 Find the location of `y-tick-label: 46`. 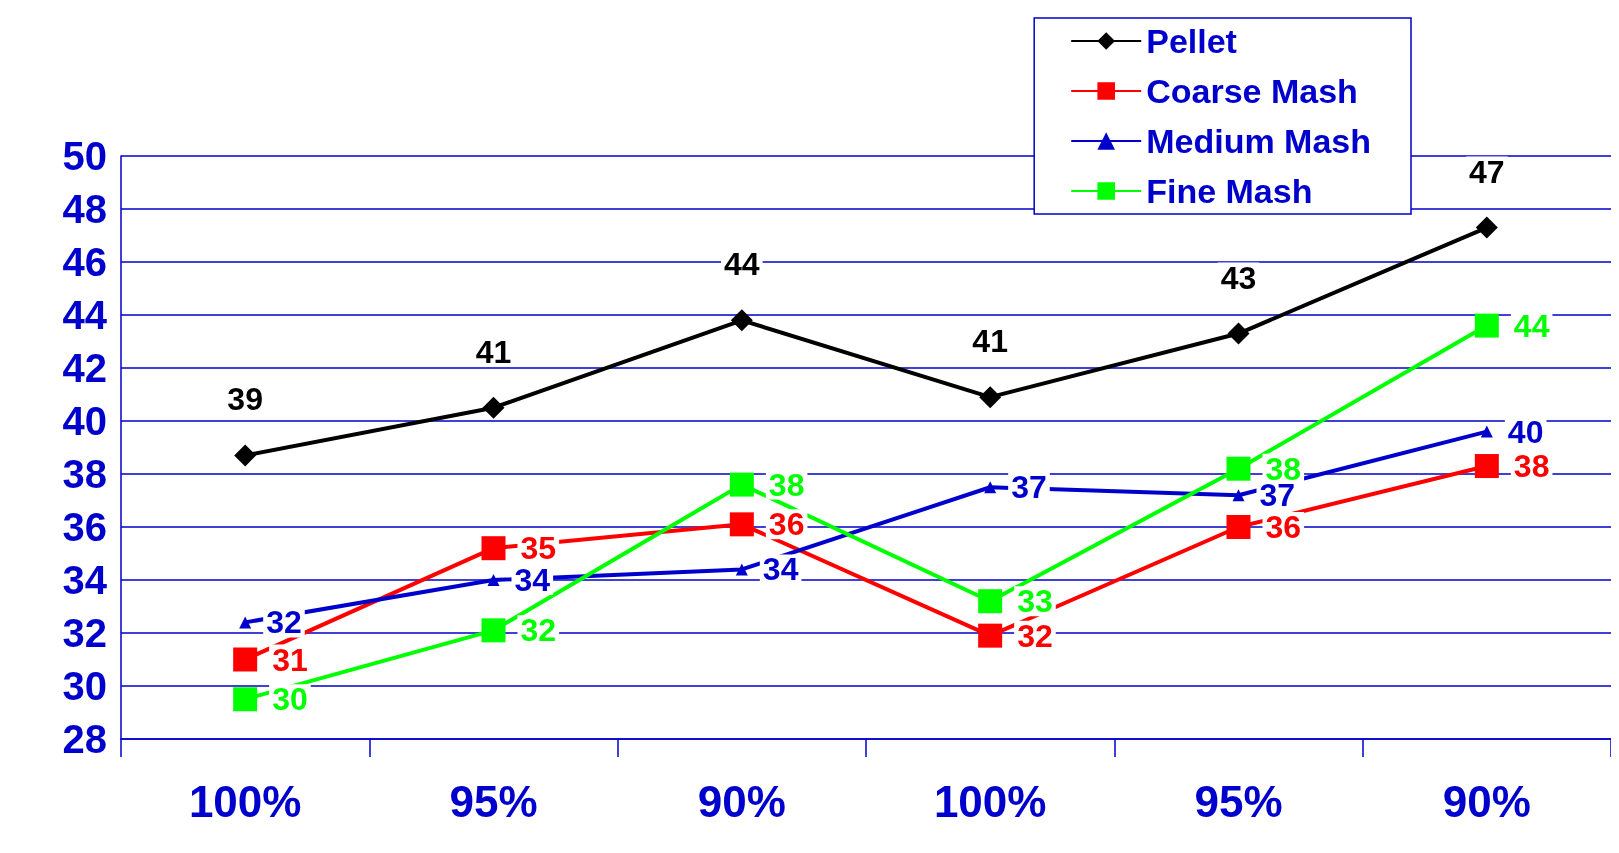

y-tick-label: 46 is located at coordinates (84, 262).